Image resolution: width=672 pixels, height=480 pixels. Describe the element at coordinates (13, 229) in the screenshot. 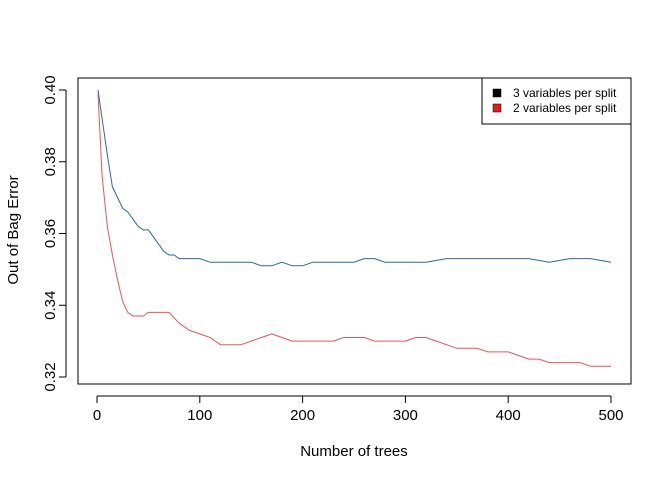

I see `y-axis-title: Out of Bag Error` at that location.